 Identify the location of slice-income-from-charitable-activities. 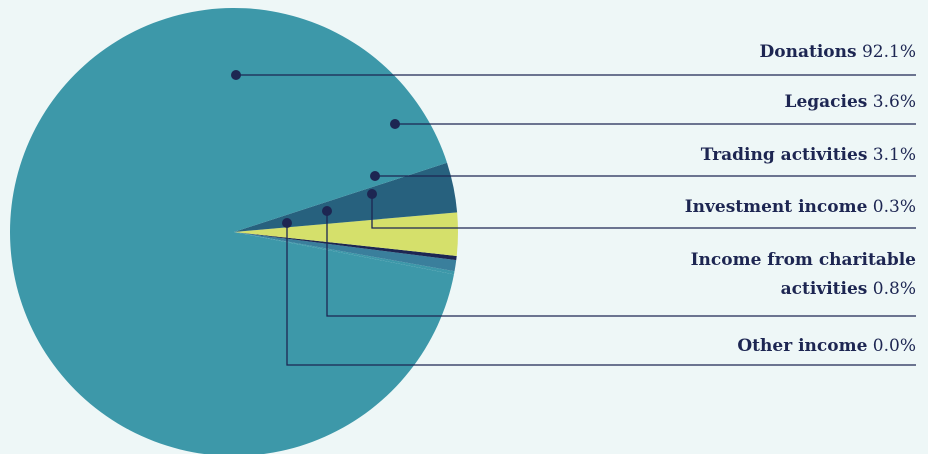
(345, 252).